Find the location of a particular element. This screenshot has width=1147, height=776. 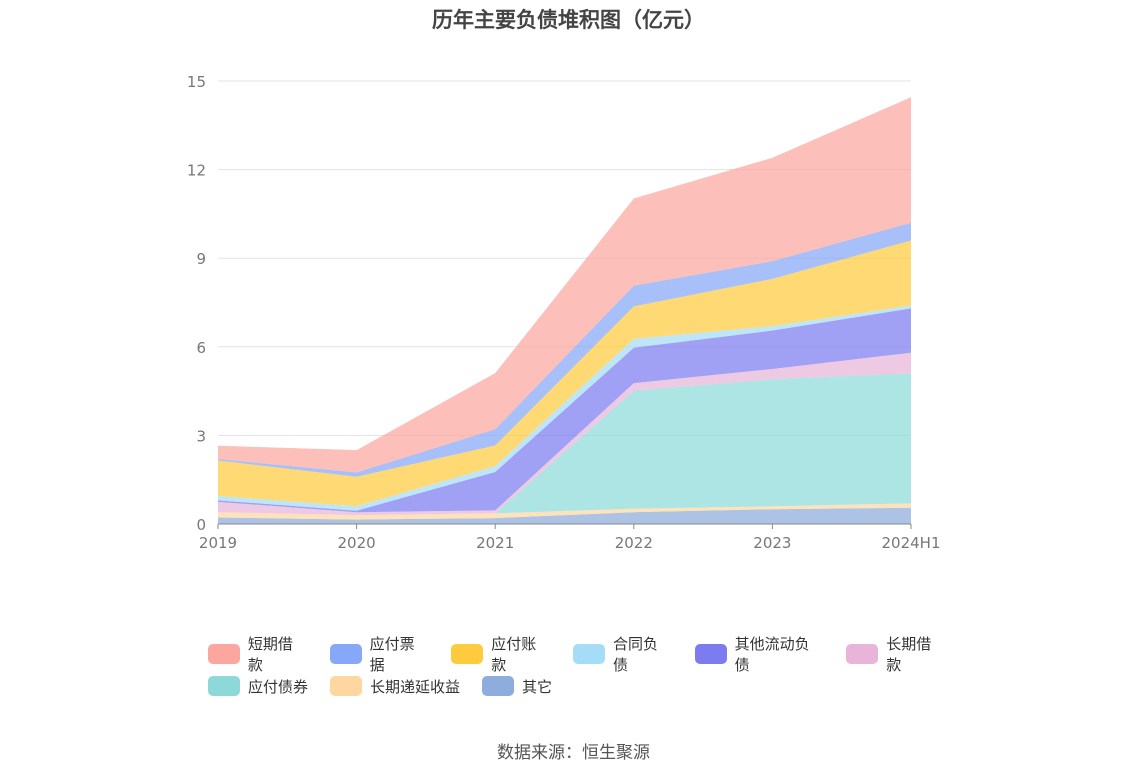

legend-label: 其它 is located at coordinates (537, 686).